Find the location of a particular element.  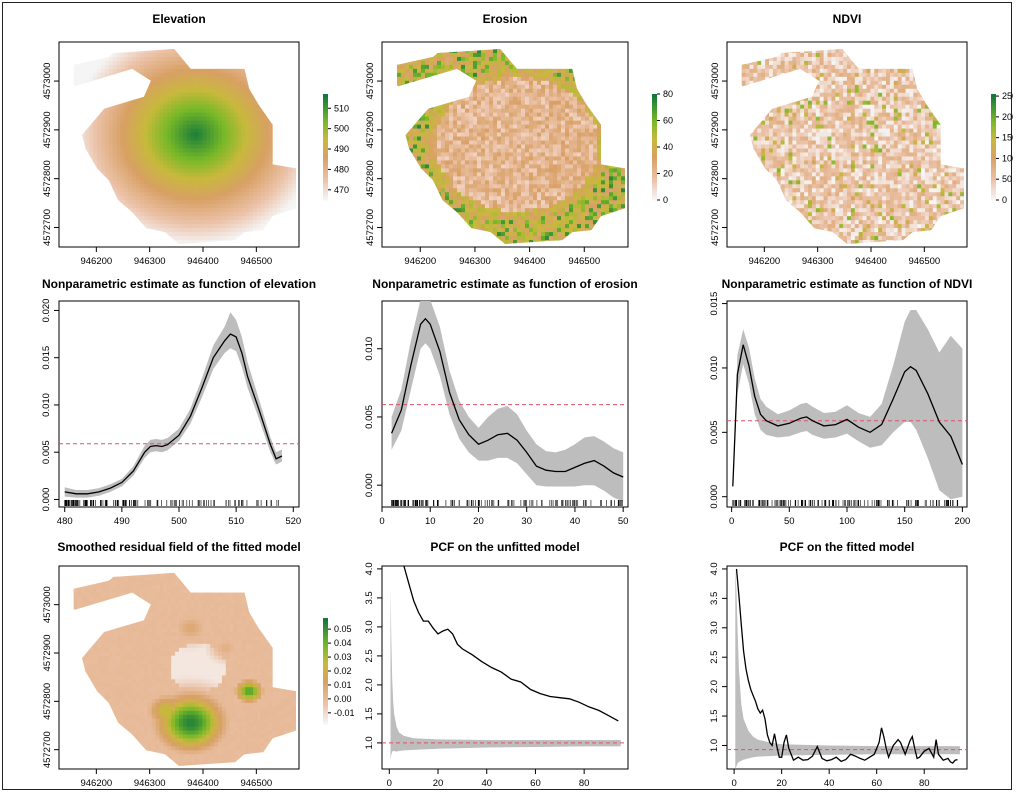

legend-tick-label: 0.00 is located at coordinates (343, 699).